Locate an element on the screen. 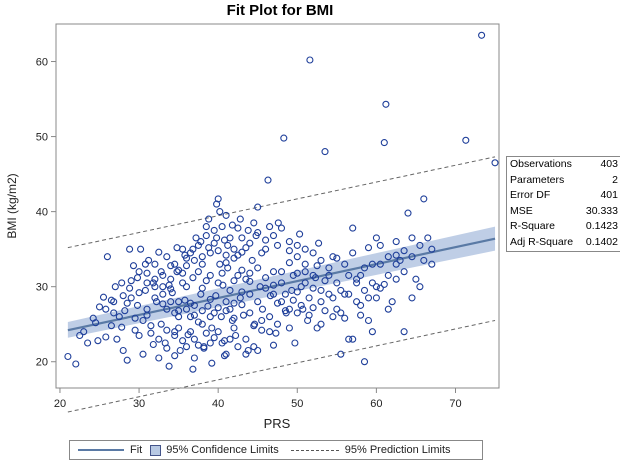 The image size is (620, 460). x-tick-label: 30 is located at coordinates (139, 404).